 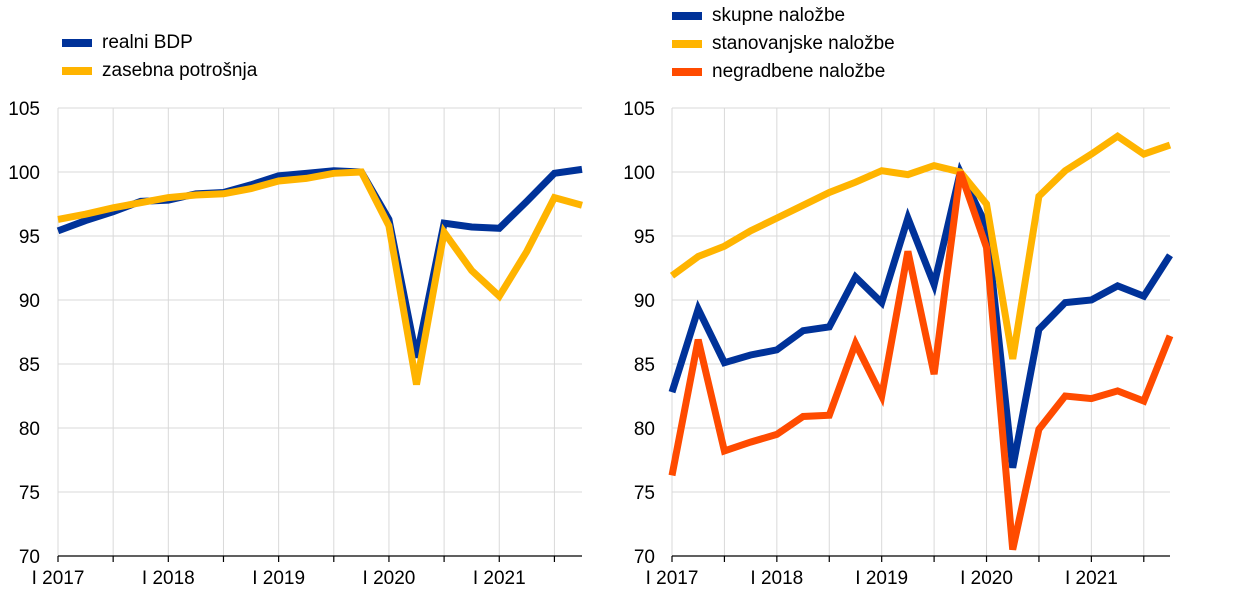 I want to click on left-x-tick-label: I 2020, so click(x=389, y=578).